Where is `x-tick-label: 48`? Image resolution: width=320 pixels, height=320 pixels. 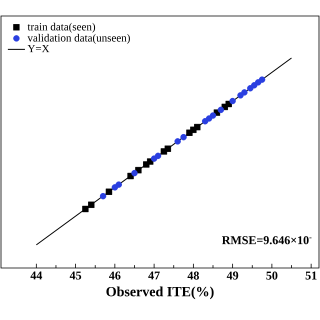 x-tick-label: 48 is located at coordinates (193, 276).